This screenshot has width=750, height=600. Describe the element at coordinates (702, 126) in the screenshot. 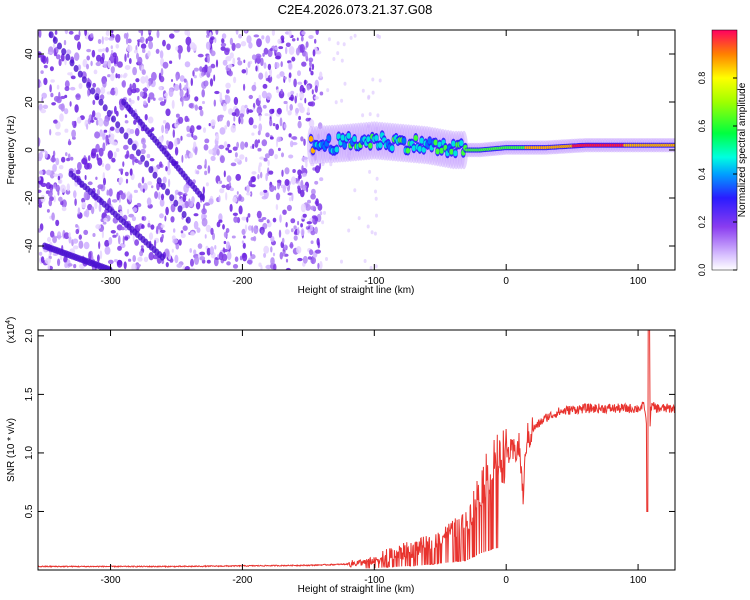

I see `colorbar-tick-label: 0.6` at that location.